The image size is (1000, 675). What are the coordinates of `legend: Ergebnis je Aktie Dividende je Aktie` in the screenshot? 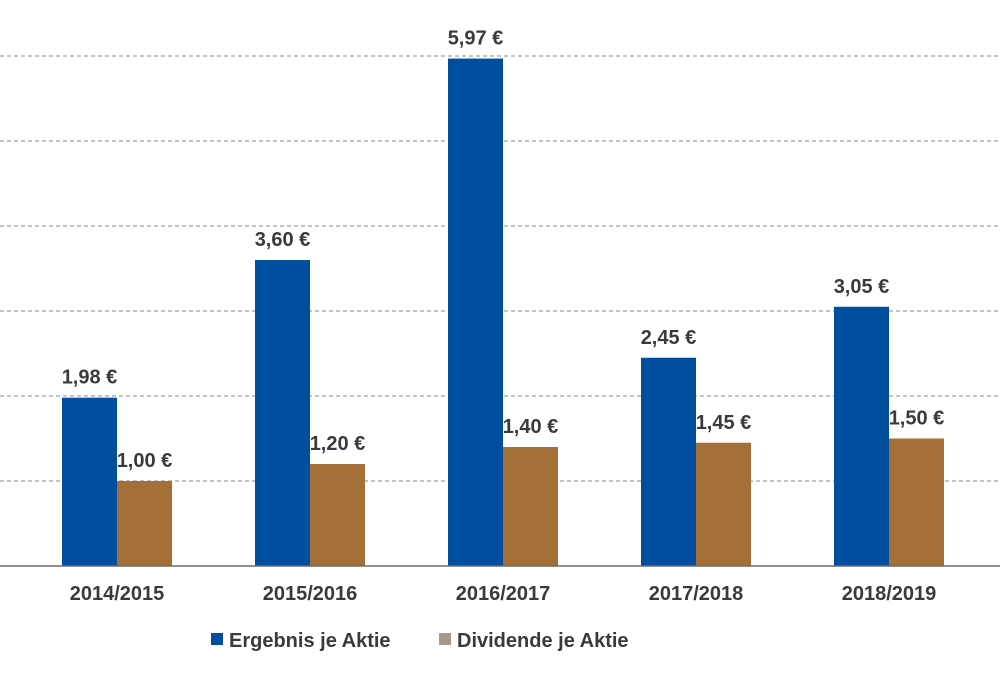 It's located at (420, 641).